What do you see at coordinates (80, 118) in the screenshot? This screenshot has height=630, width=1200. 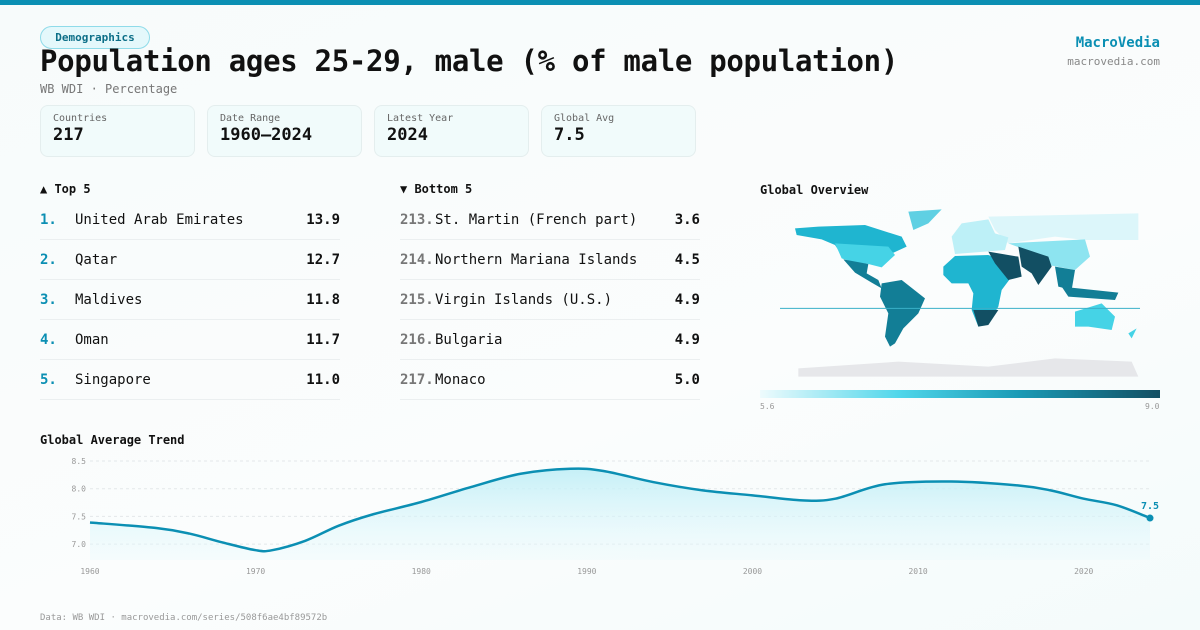 I see `stat-label: Countries` at bounding box center [80, 118].